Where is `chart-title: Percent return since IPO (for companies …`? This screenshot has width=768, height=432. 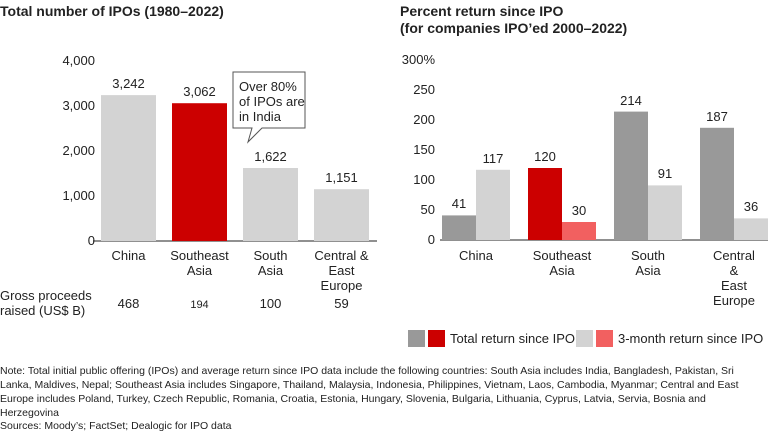
chart-title: Percent return since IPO (for companies … is located at coordinates (514, 19).